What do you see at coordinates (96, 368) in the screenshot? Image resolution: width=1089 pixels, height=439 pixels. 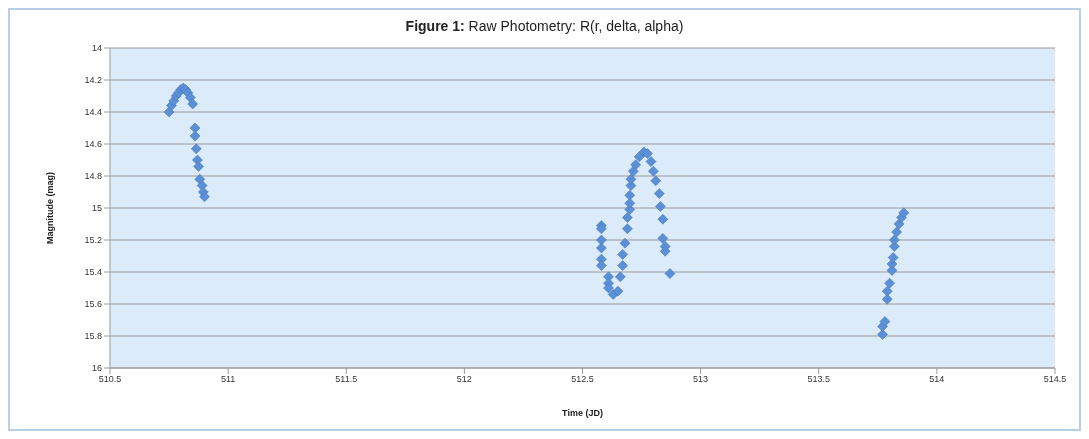 I see `y-tick-label: 16` at bounding box center [96, 368].